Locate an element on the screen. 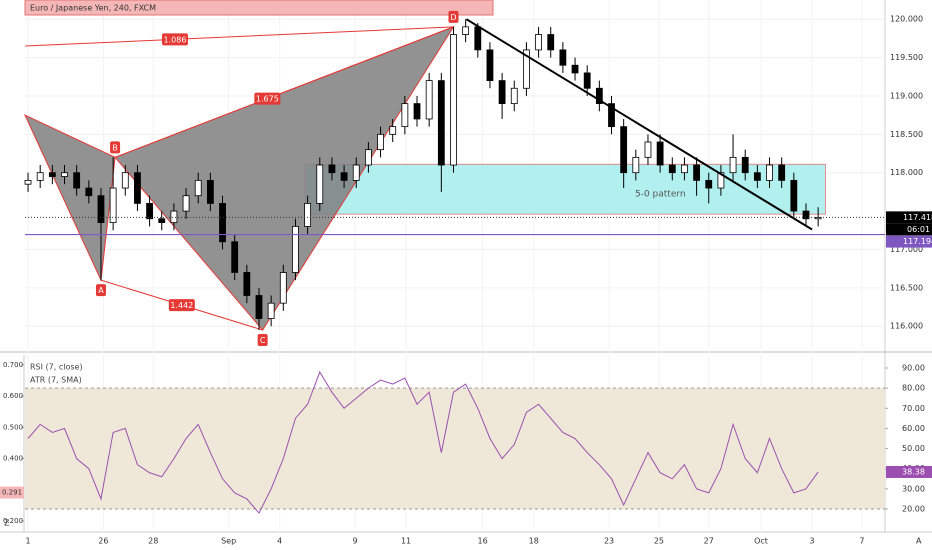 This screenshot has width=932, height=550. last-price-label: 117.418 is located at coordinates (917, 217).